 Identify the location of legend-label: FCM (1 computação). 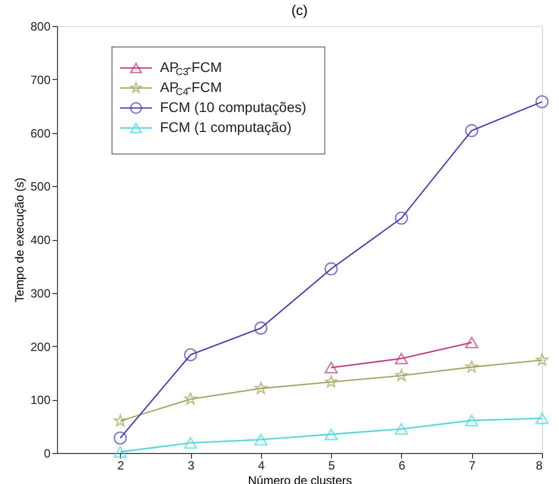
(226, 127).